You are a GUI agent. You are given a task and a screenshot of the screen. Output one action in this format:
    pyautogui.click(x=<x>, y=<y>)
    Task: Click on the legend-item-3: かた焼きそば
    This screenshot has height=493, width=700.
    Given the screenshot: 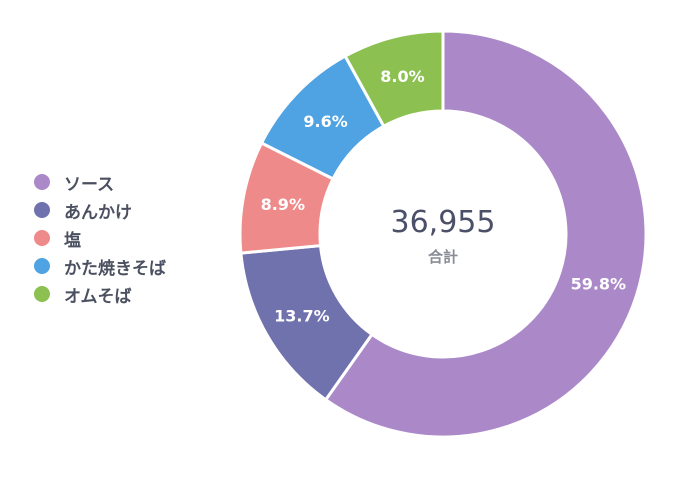 What is the action you would take?
    pyautogui.click(x=100, y=266)
    